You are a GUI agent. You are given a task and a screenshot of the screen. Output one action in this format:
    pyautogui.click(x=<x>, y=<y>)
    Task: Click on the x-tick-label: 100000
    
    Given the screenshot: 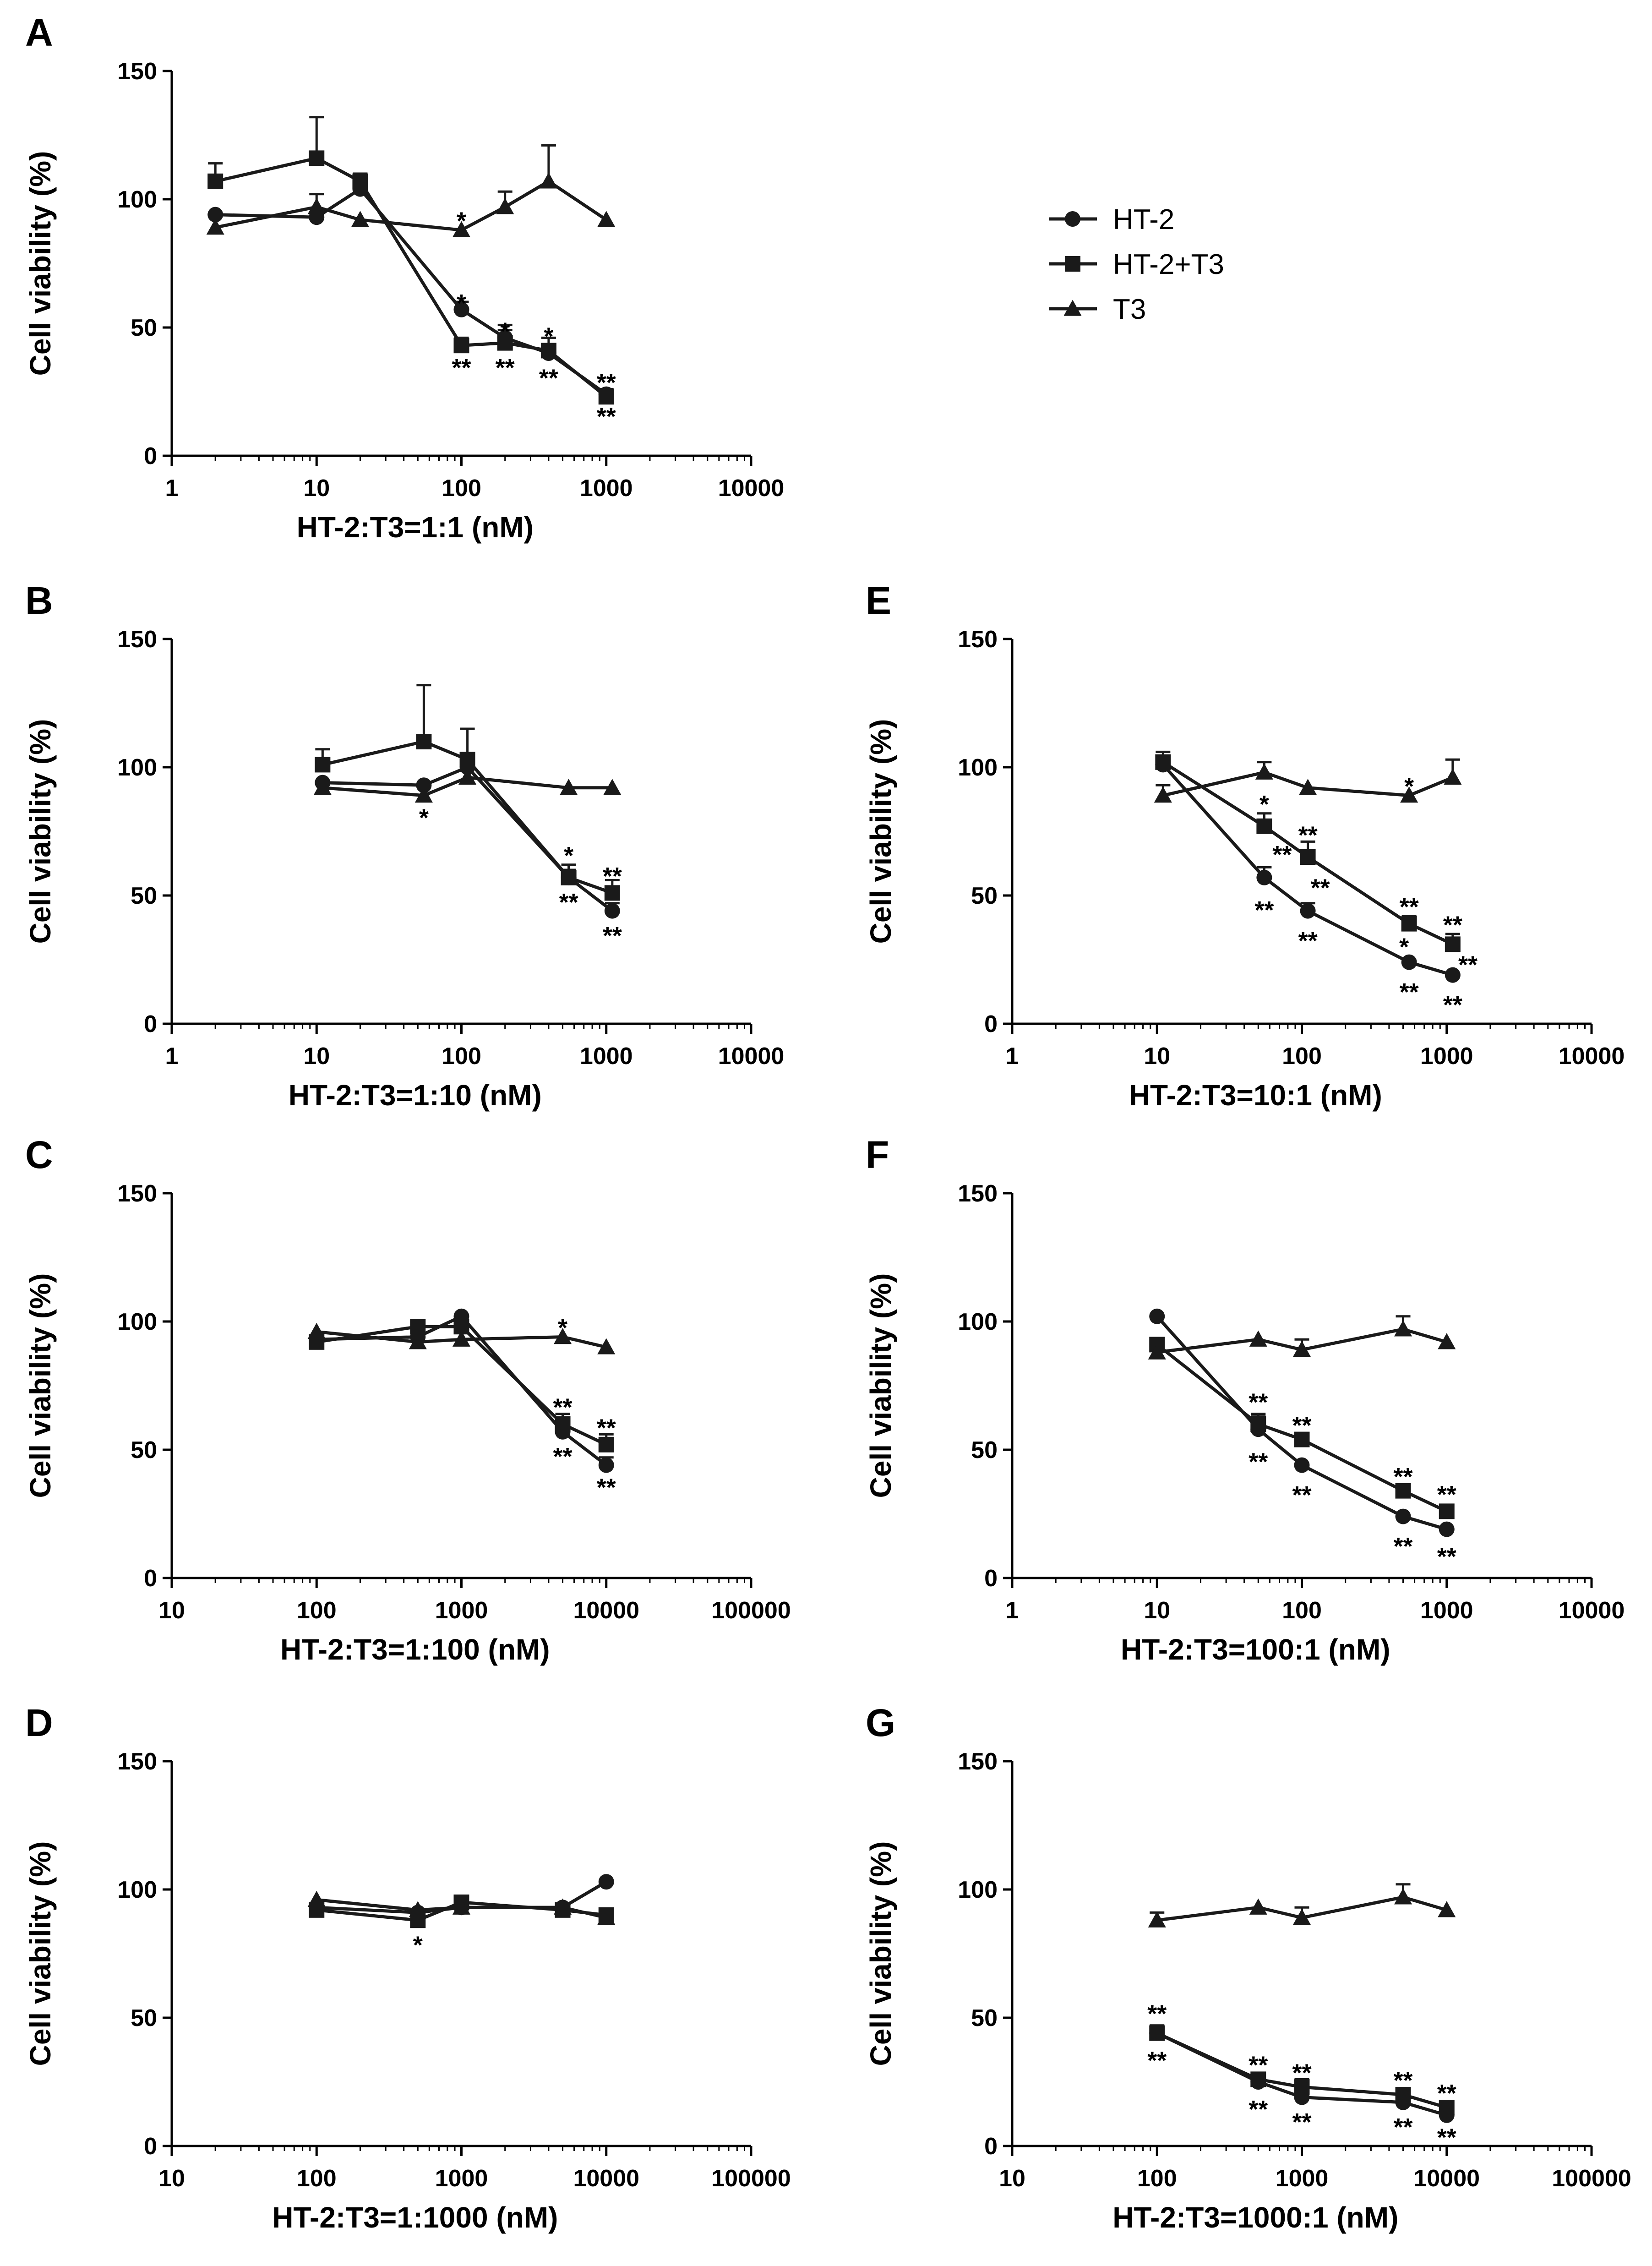 What is the action you would take?
    pyautogui.click(x=1591, y=2178)
    